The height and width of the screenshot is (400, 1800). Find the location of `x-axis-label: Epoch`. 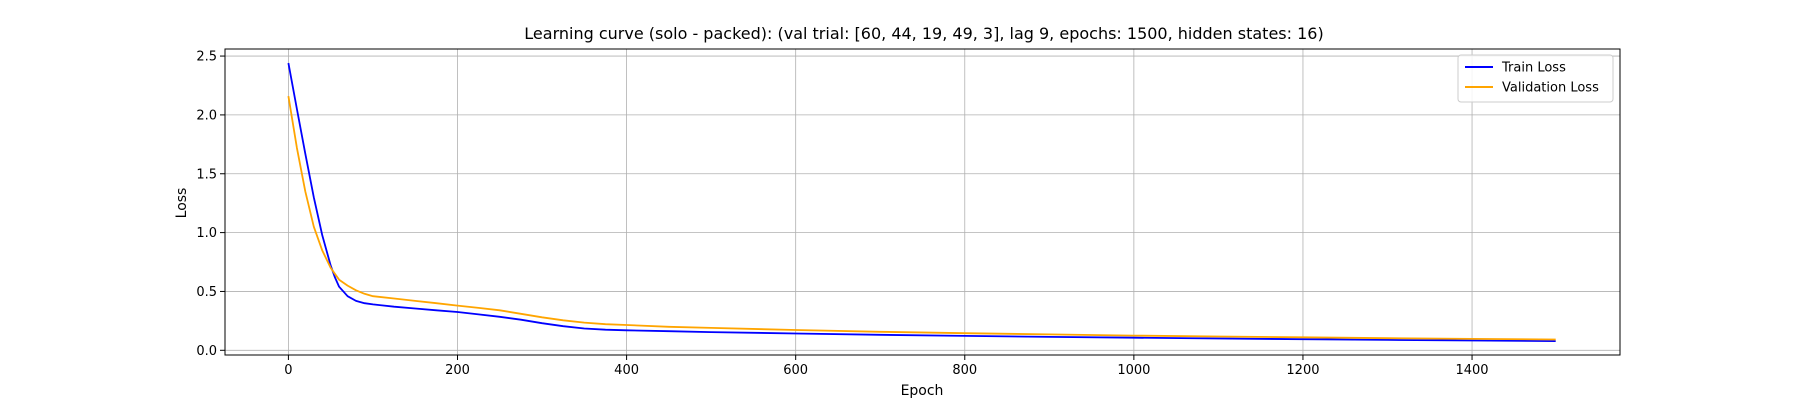

x-axis-label: Epoch is located at coordinates (922, 391).